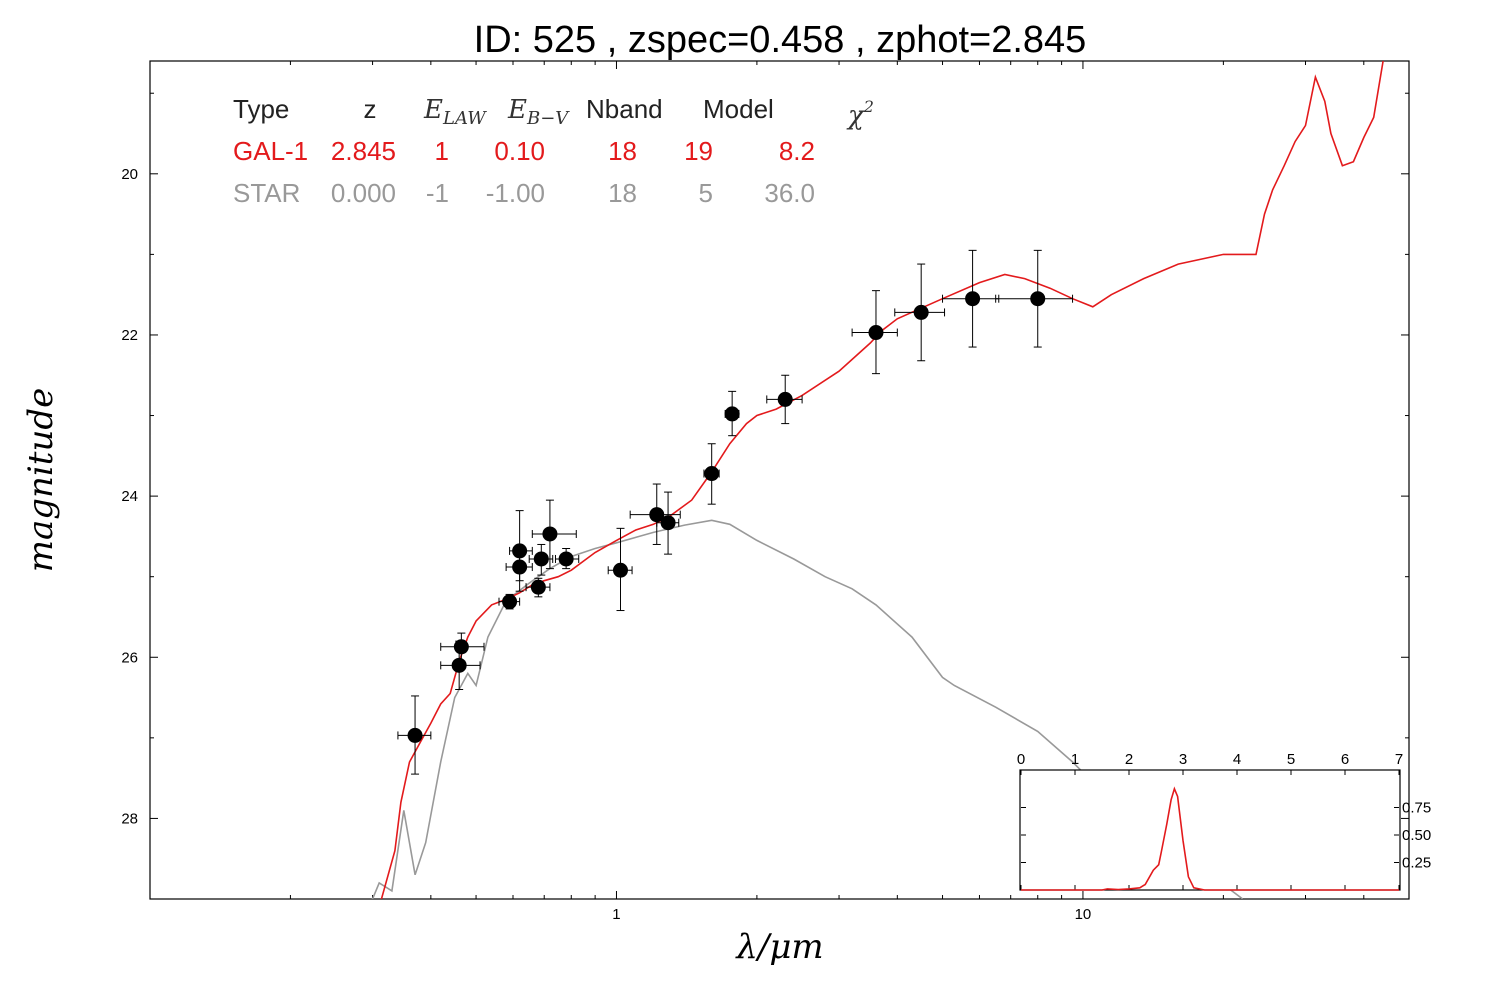  What do you see at coordinates (266, 193) in the screenshot?
I see `star-row-type: STAR` at bounding box center [266, 193].